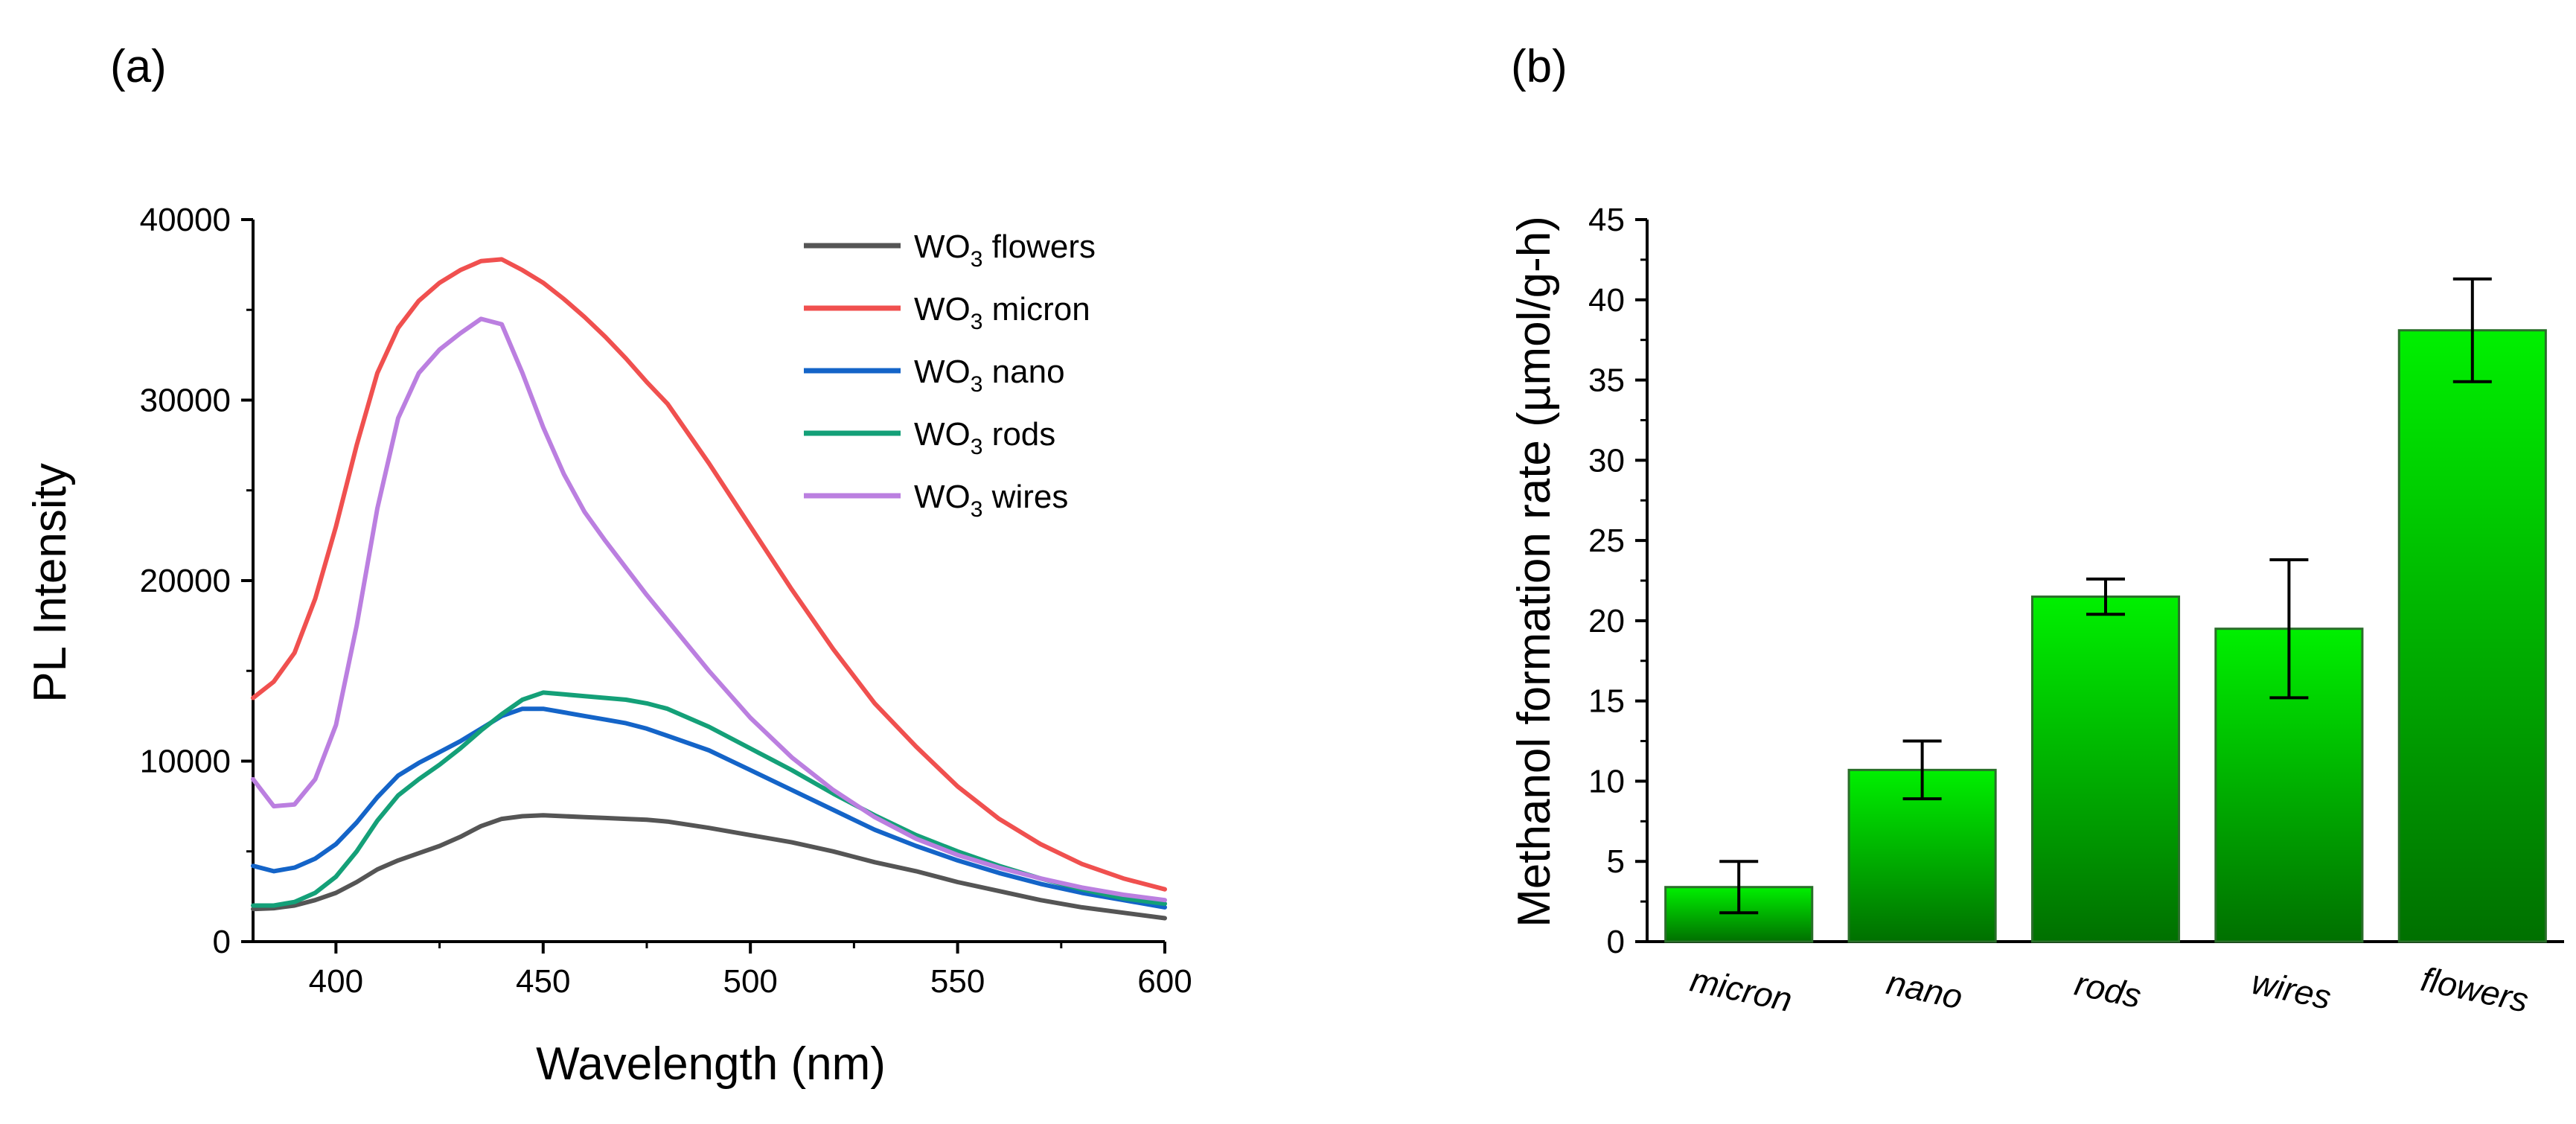  Describe the element at coordinates (1606, 781) in the screenshot. I see `panel-b-y-tick-label: 10` at that location.